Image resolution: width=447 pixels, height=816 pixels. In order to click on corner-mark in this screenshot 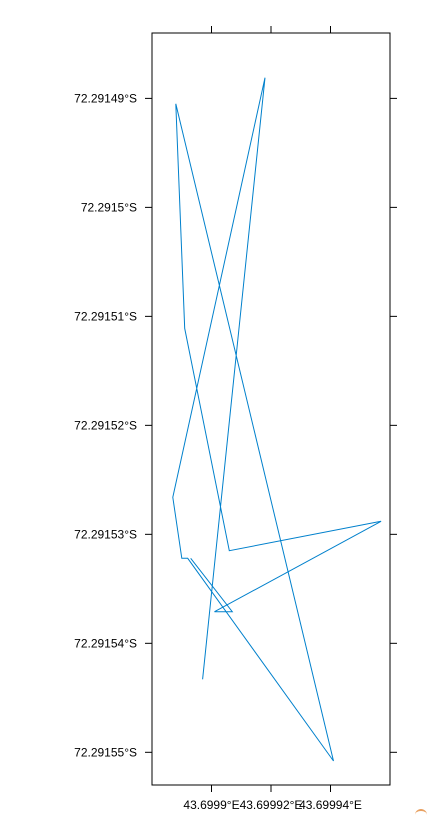, I will do `click(421, 812)`.